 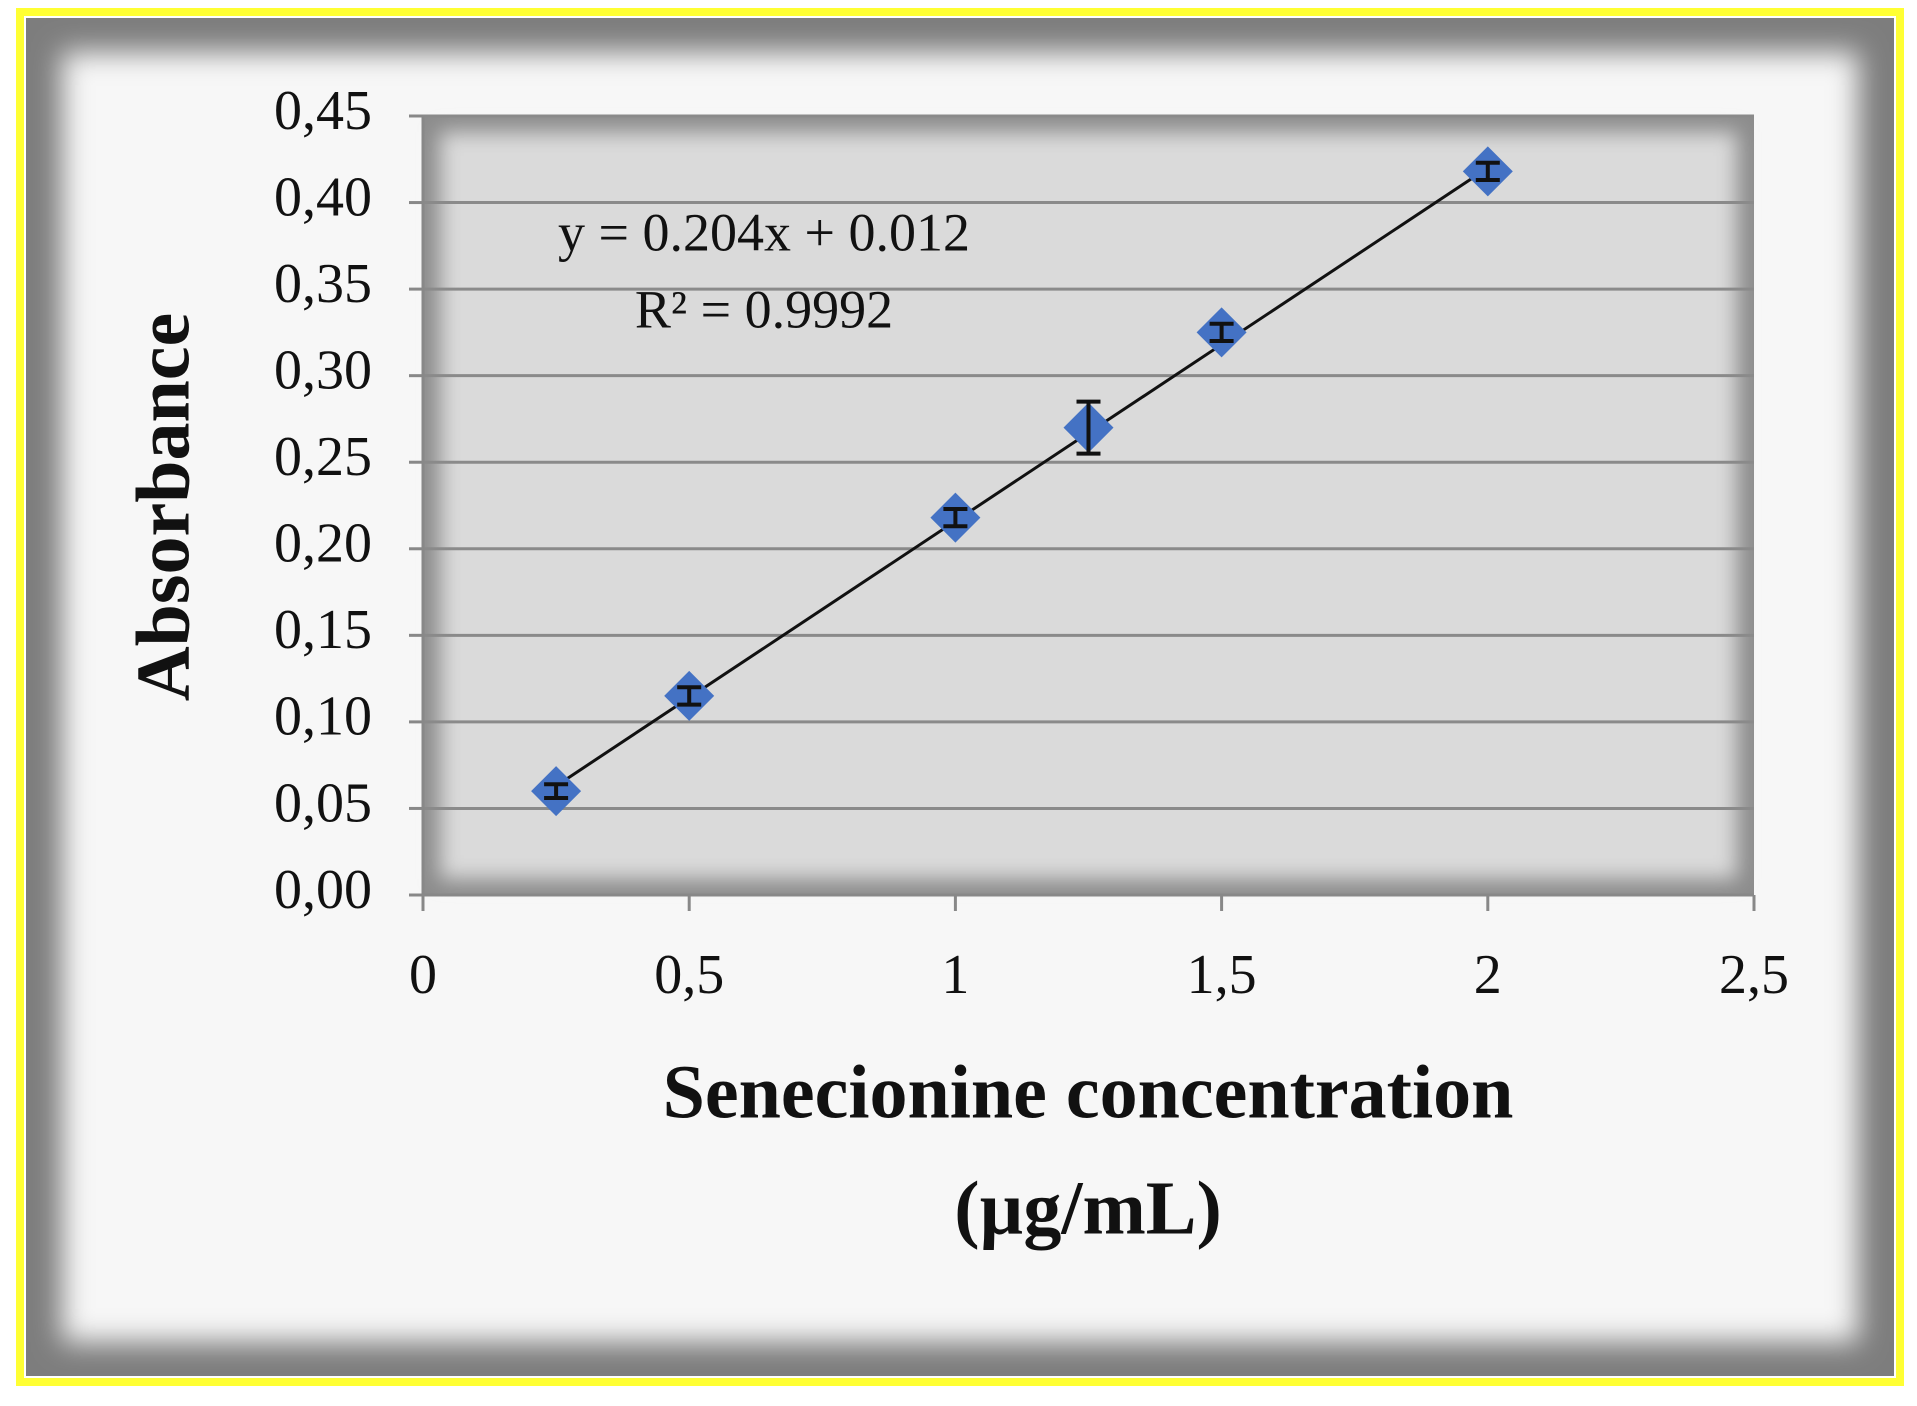 I want to click on x-tick-label: 0,5, so click(x=689, y=975).